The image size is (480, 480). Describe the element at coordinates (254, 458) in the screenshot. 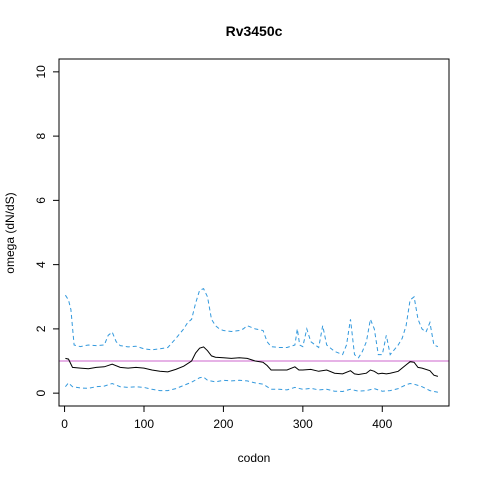

I see `x-axis-label: codon` at that location.